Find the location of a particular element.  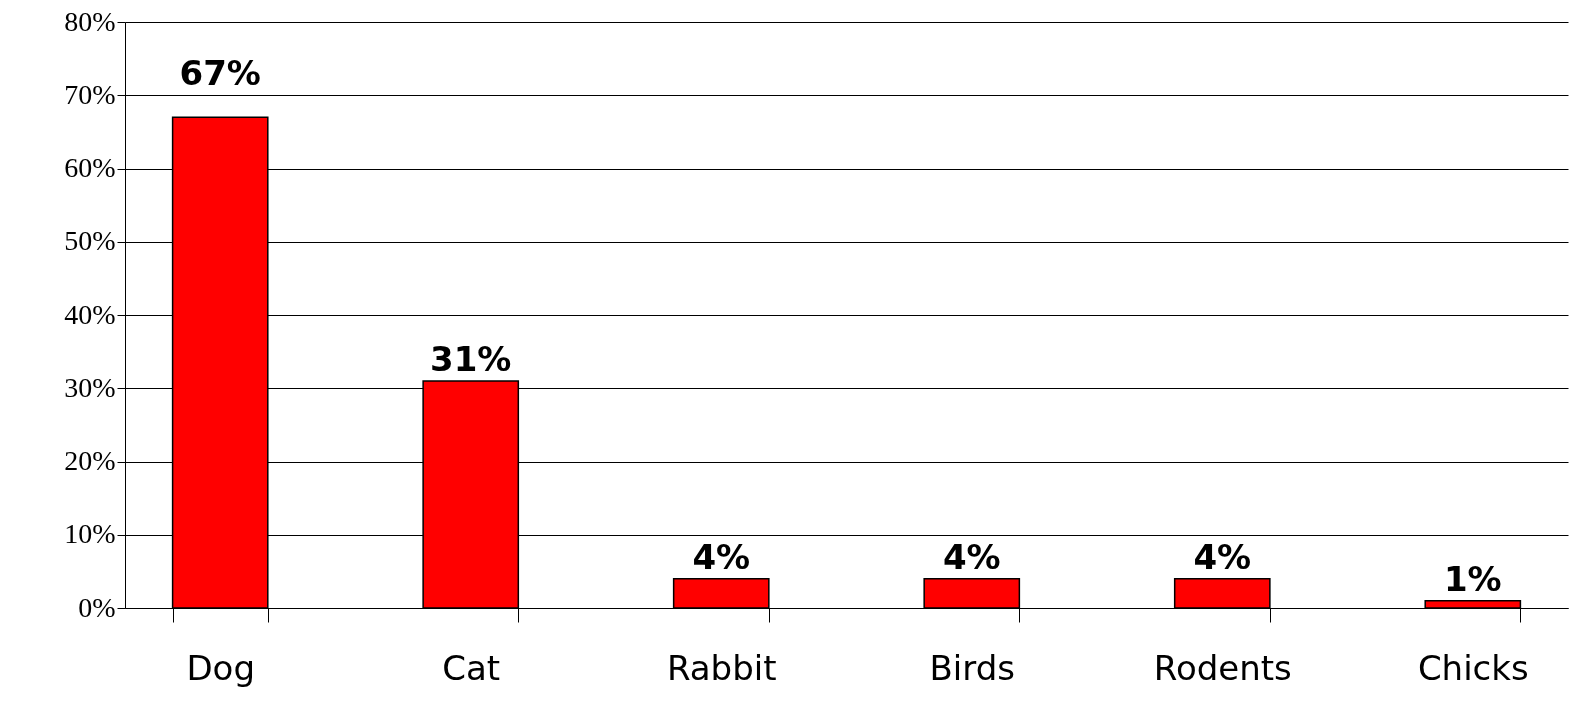

x-tick-label: Dog is located at coordinates (220, 667).